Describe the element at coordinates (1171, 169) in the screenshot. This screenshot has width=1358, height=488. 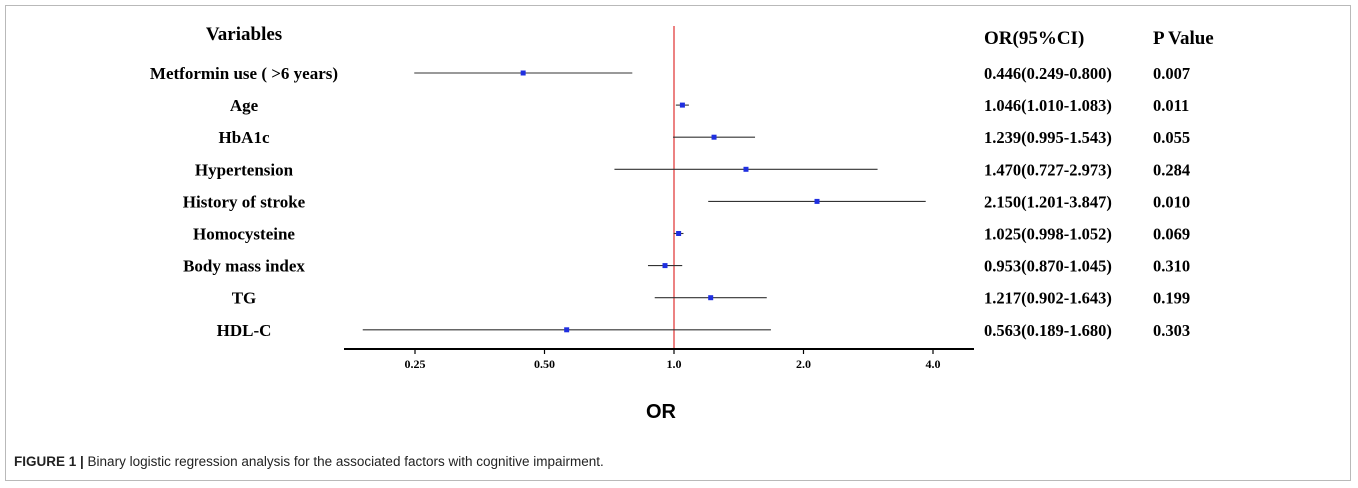
I see `row-p-value: 0.284` at that location.